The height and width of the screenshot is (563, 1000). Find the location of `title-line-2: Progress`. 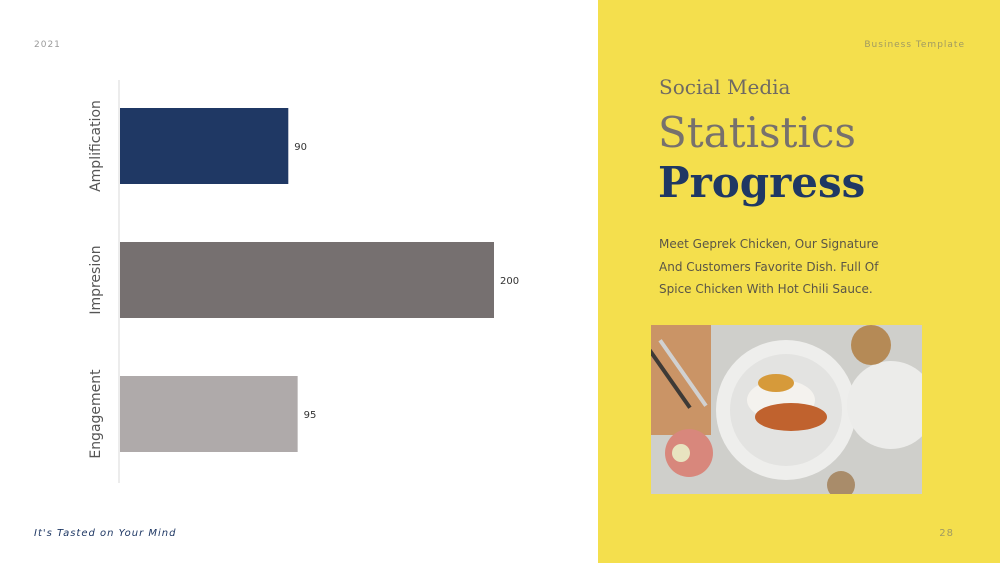

title-line-2: Progress is located at coordinates (762, 182).